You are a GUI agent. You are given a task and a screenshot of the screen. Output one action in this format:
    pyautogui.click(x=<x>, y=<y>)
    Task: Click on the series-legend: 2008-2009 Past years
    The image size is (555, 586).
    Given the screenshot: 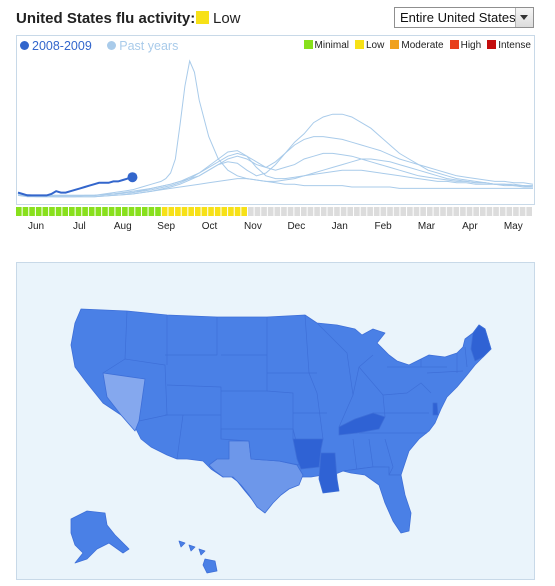 What is the action you would take?
    pyautogui.click(x=102, y=46)
    